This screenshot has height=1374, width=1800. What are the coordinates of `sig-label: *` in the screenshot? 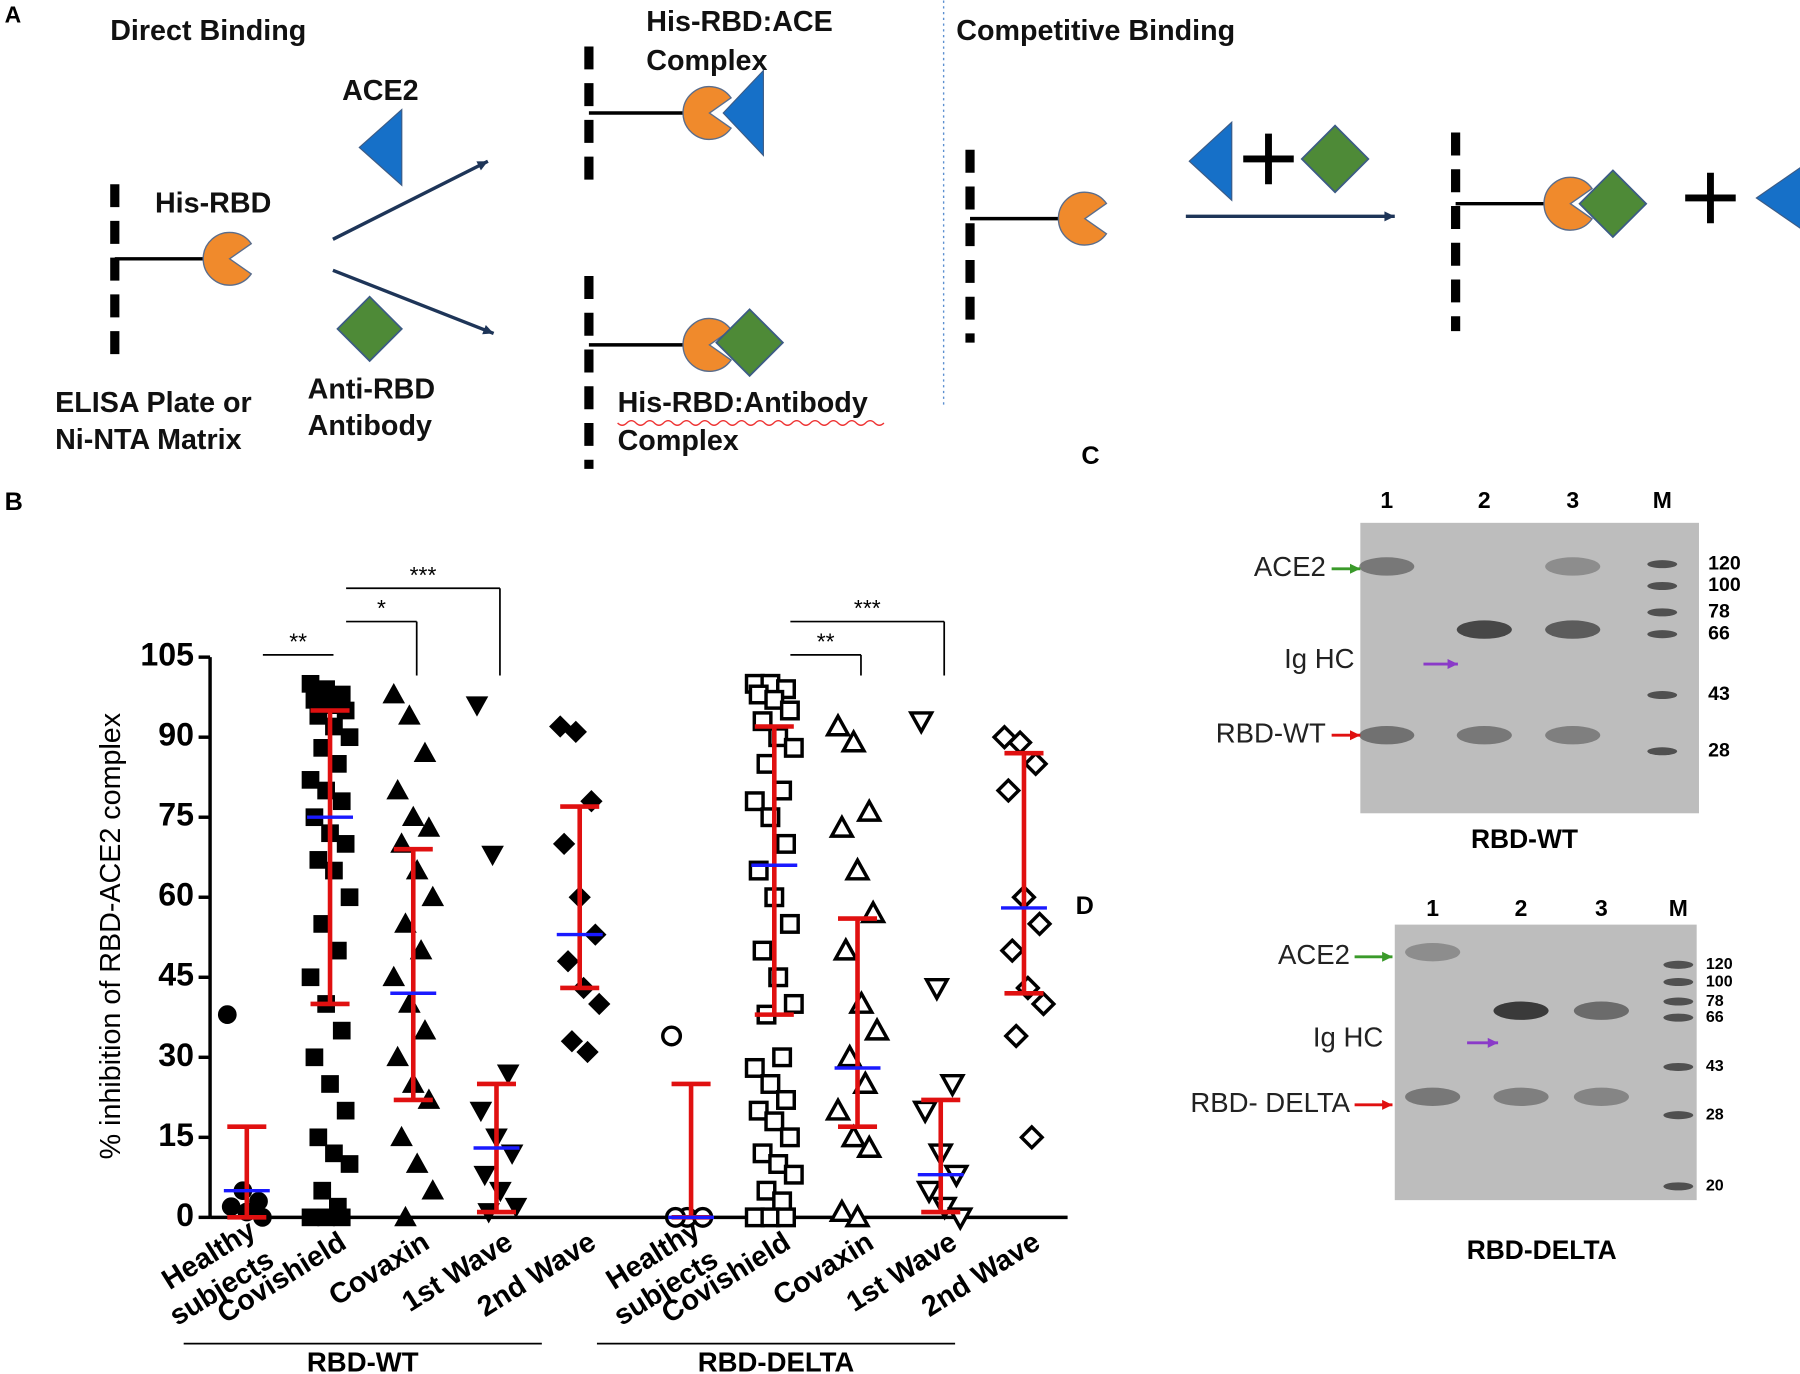 It's located at (381, 608).